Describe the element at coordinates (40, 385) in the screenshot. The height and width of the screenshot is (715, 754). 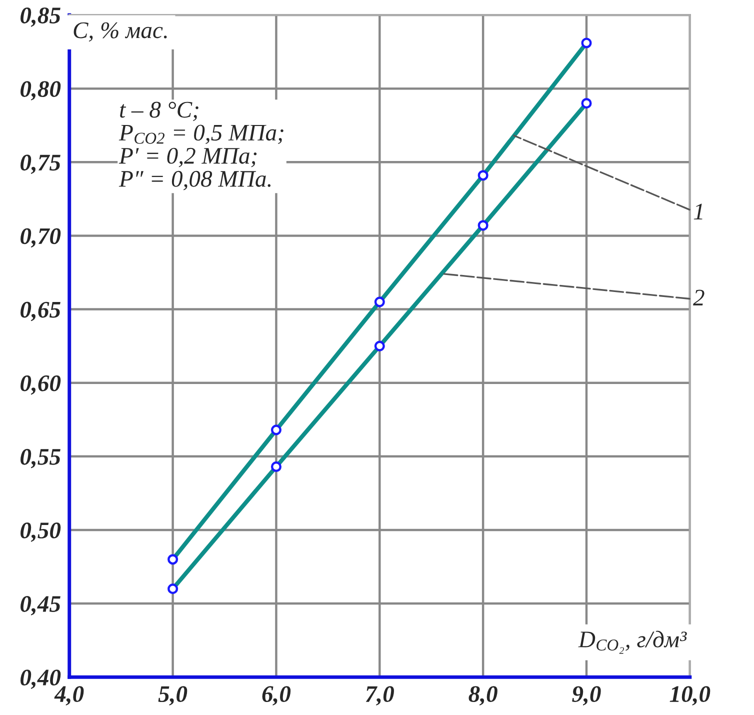
I see `y-tick-label: 0,60` at that location.